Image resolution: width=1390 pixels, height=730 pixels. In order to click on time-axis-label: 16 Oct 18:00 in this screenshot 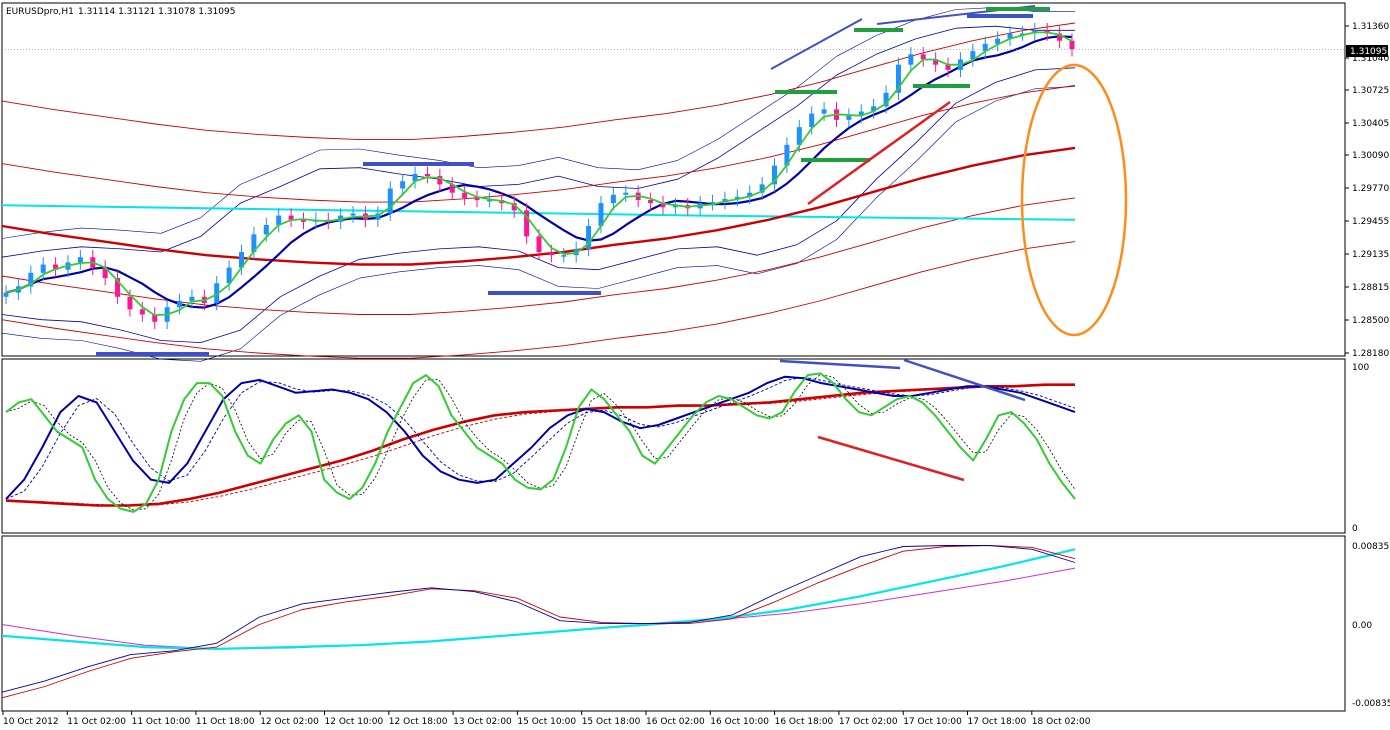, I will do `click(804, 722)`.